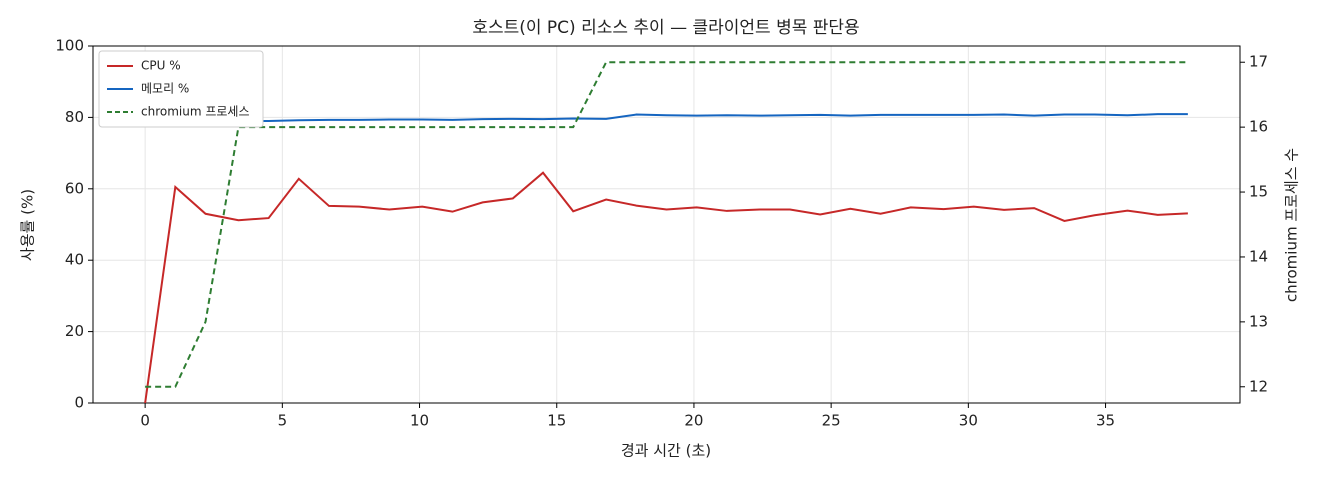 This screenshot has width=1320, height=484. What do you see at coordinates (693, 421) in the screenshot?
I see `x-tick-label: 20` at bounding box center [693, 421].